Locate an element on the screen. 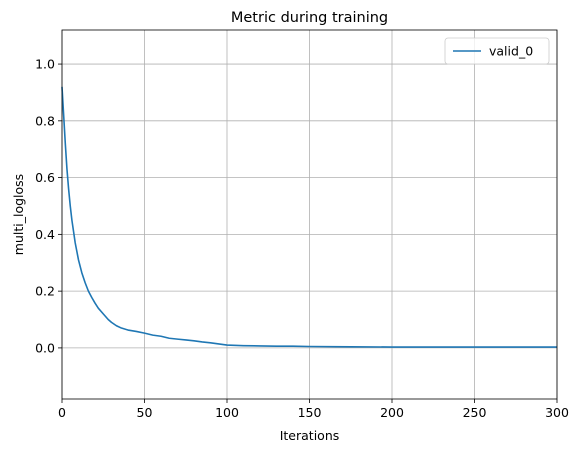  x-tick-label: 0 is located at coordinates (62, 412).